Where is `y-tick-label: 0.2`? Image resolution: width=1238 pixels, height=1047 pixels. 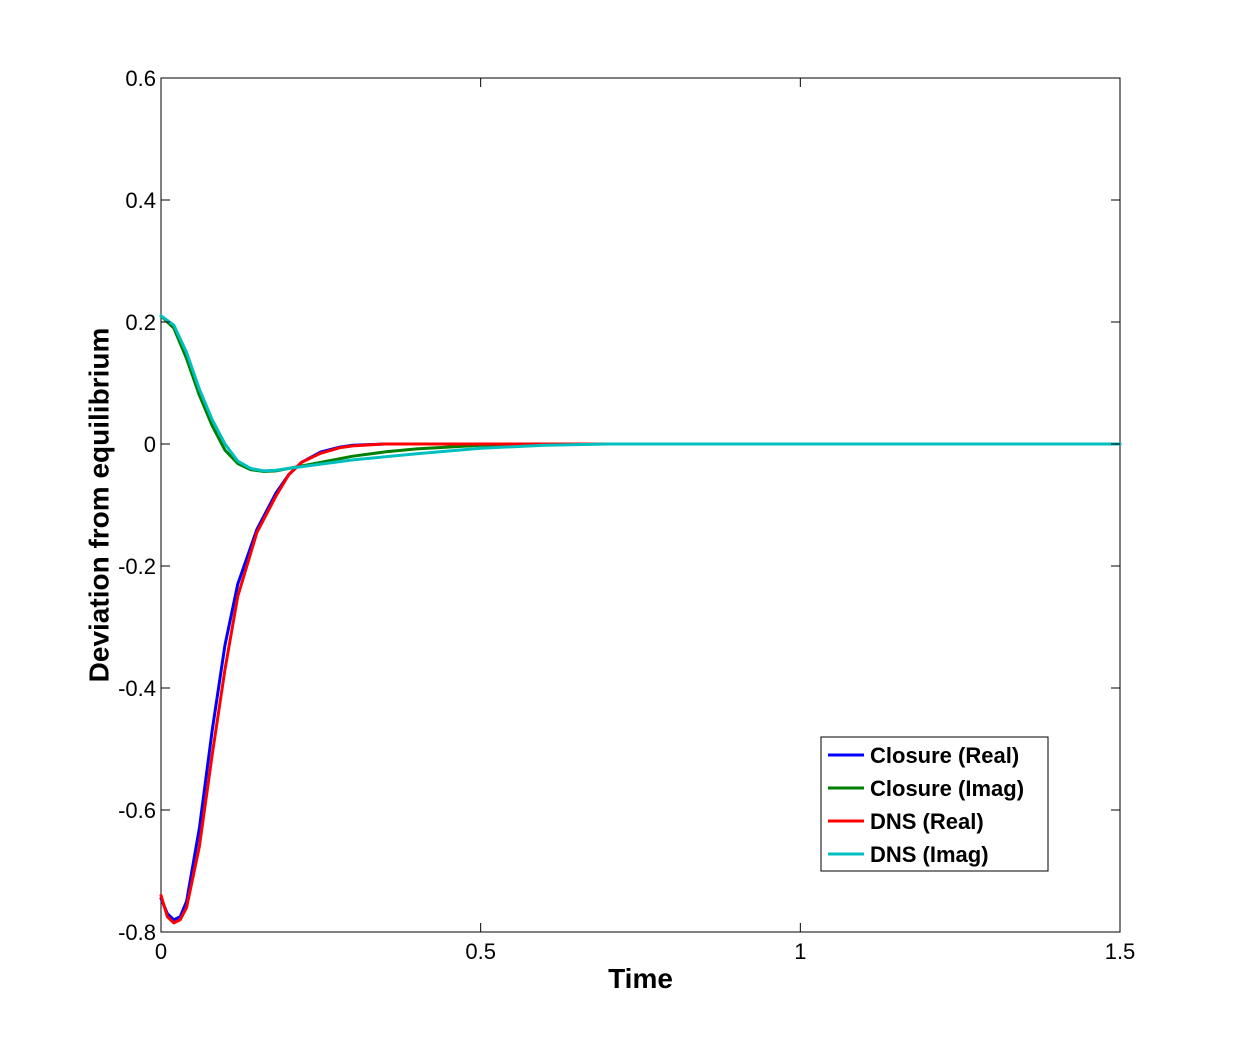 y-tick-label: 0.2 is located at coordinates (140, 322).